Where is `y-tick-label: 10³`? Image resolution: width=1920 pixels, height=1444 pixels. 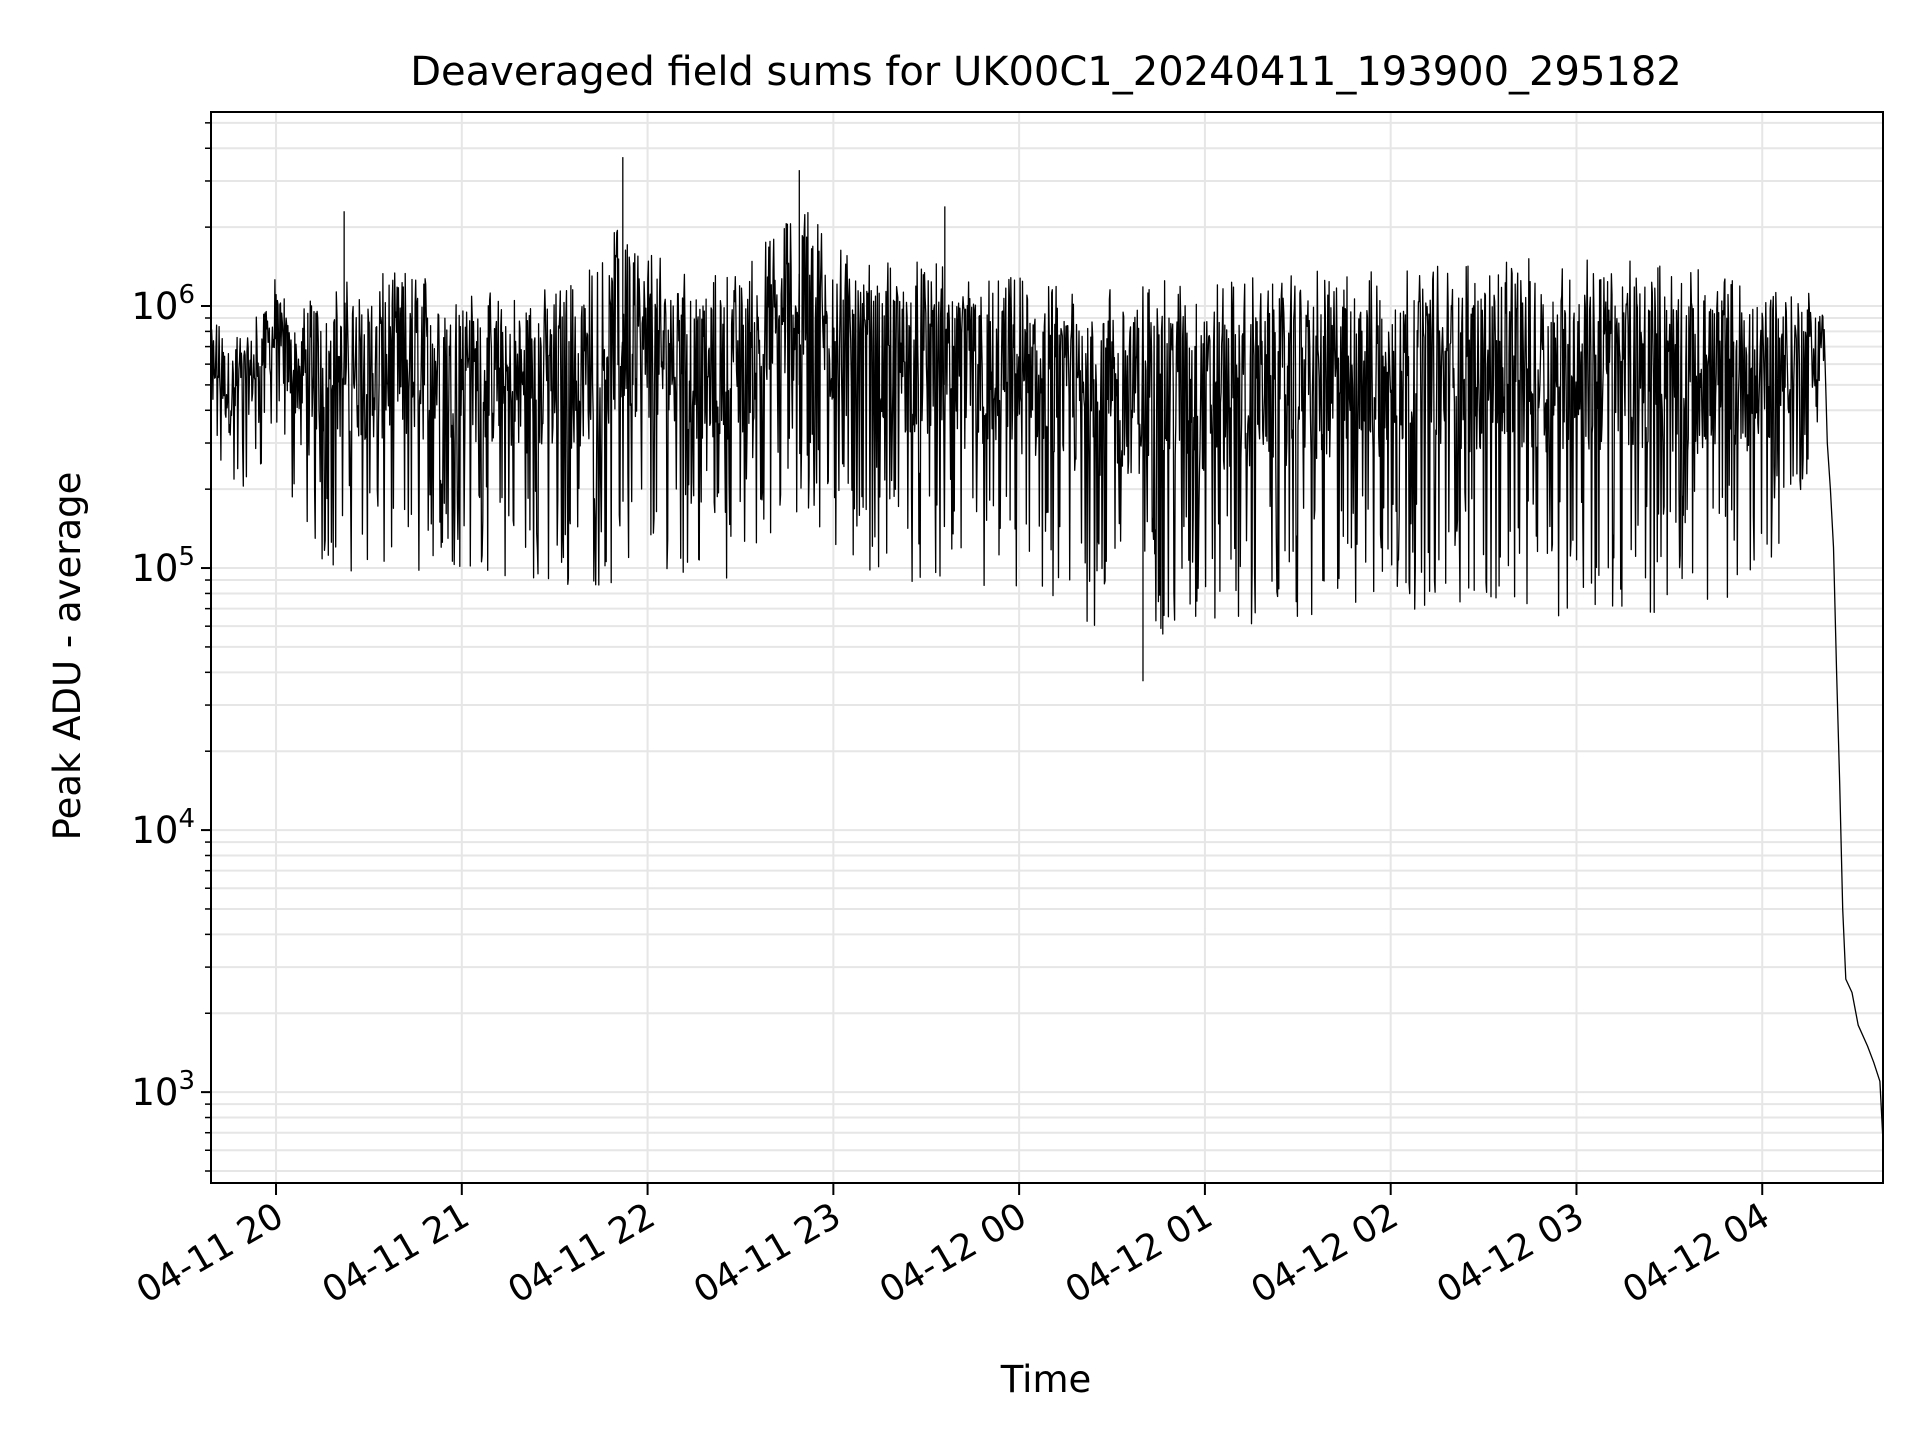
y-tick-label: 10³ is located at coordinates (163, 1090).